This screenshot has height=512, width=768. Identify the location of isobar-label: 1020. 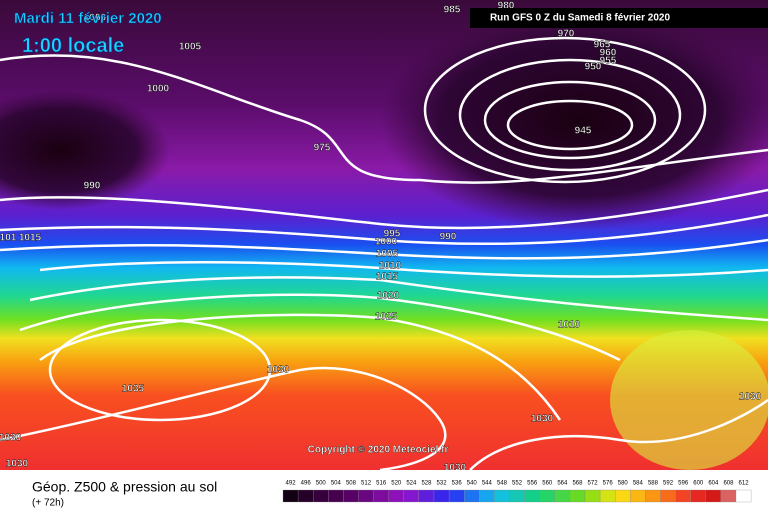
(388, 296).